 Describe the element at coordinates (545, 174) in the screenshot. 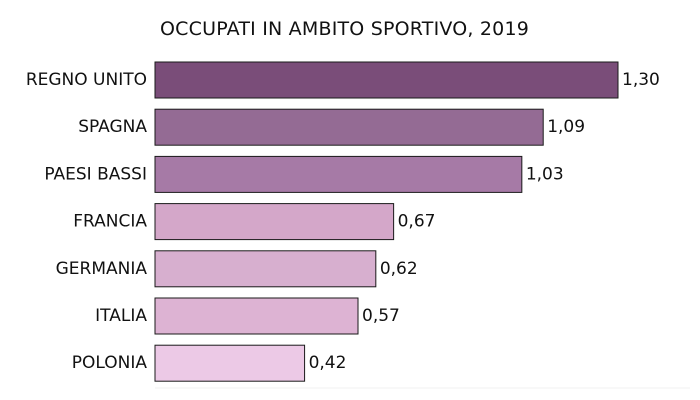

I see `data-label: 1,03` at that location.